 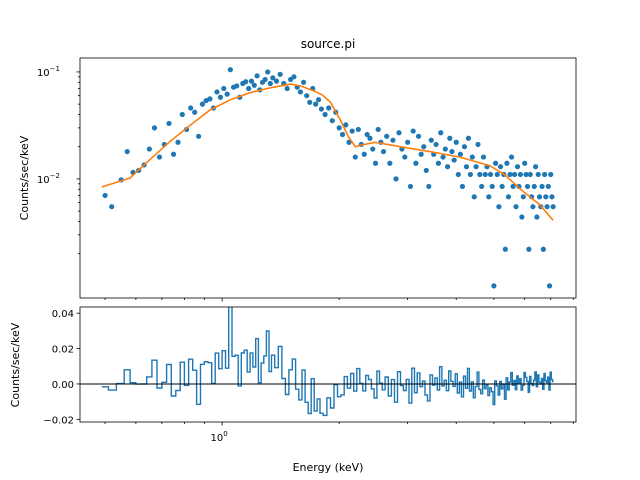 What do you see at coordinates (15, 364) in the screenshot?
I see `bottom-y-axis-label: Counts/sec/keV` at bounding box center [15, 364].